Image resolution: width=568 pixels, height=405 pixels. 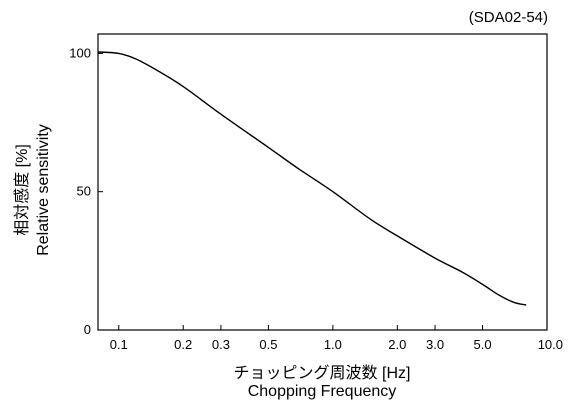 What do you see at coordinates (508, 17) in the screenshot?
I see `figure-code: (SDA02-54)` at bounding box center [508, 17].